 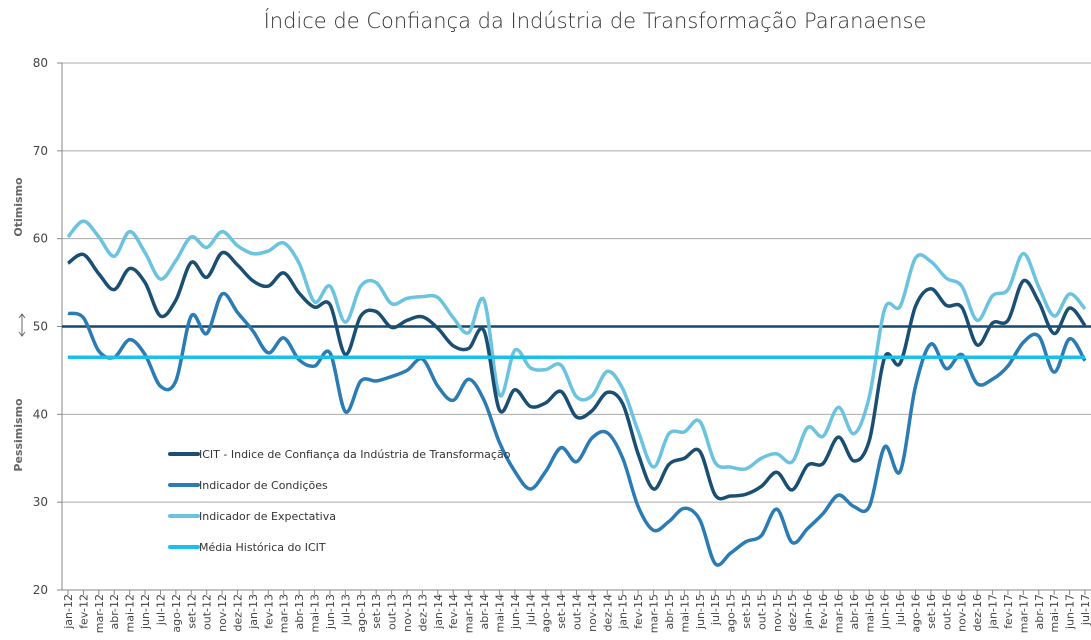 I want to click on x-tick-label: jan-16, so click(x=808, y=612).